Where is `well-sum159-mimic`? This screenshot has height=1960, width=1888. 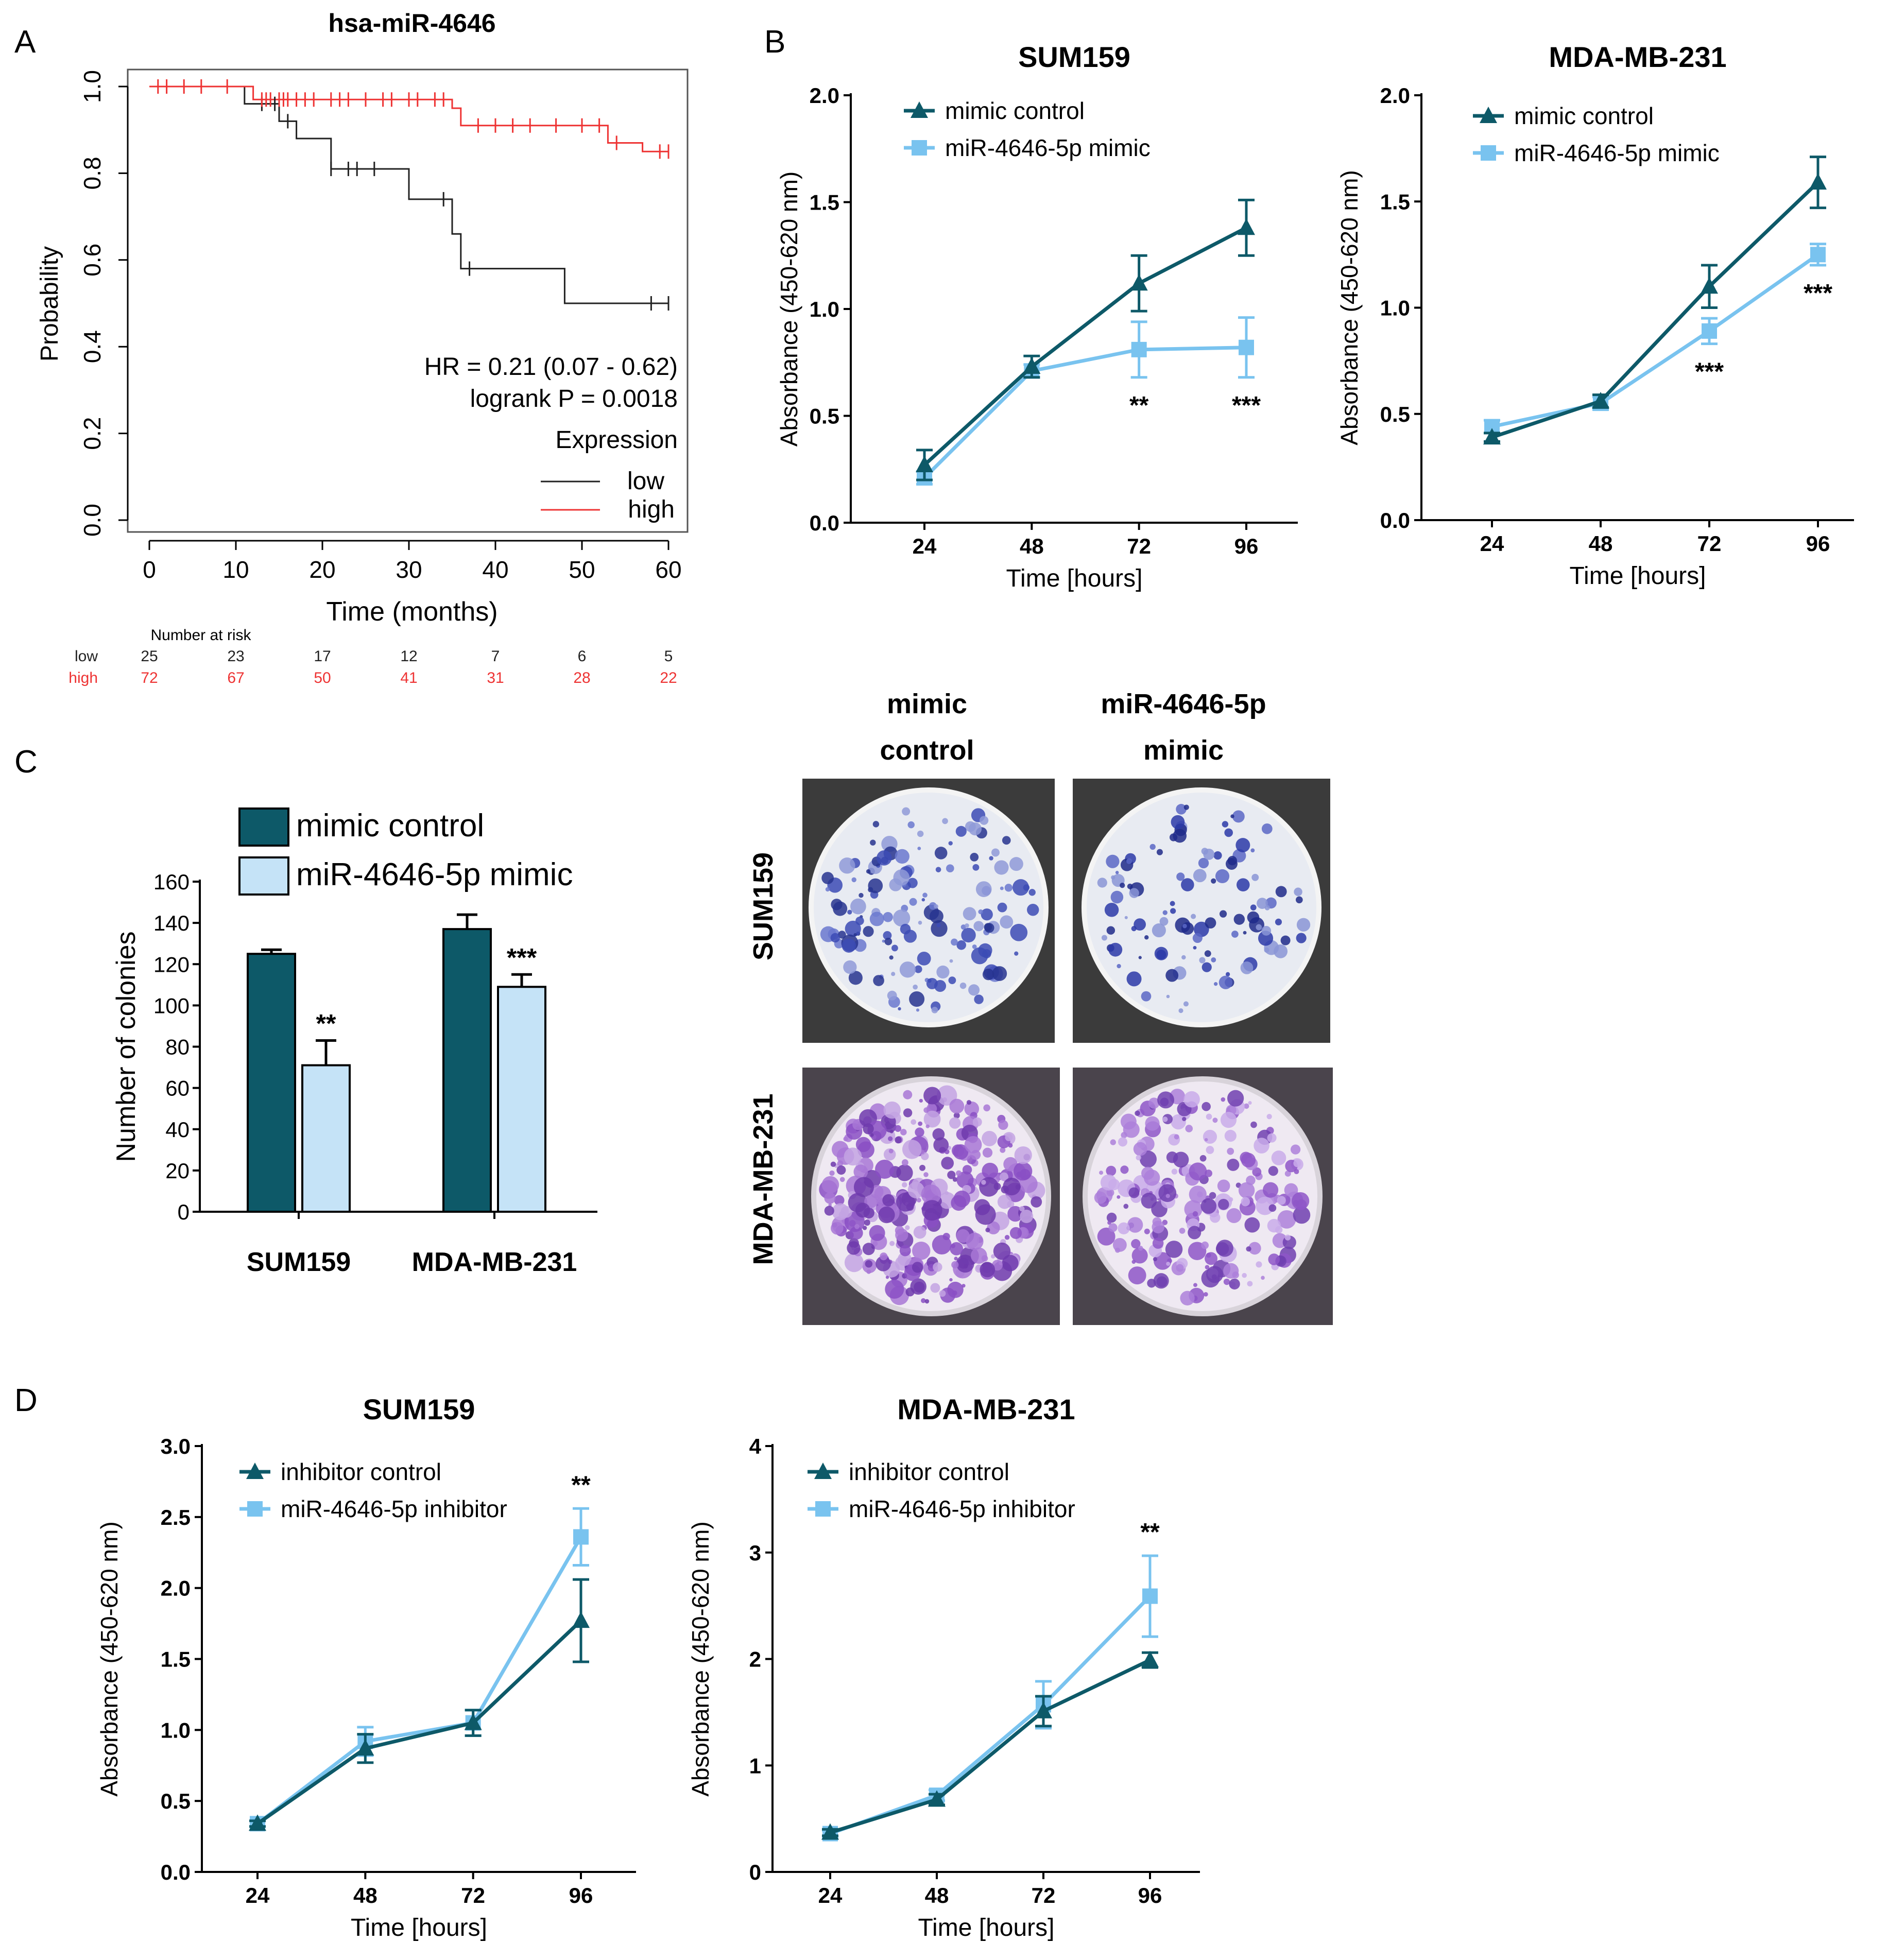 well-sum159-mimic is located at coordinates (1201, 907).